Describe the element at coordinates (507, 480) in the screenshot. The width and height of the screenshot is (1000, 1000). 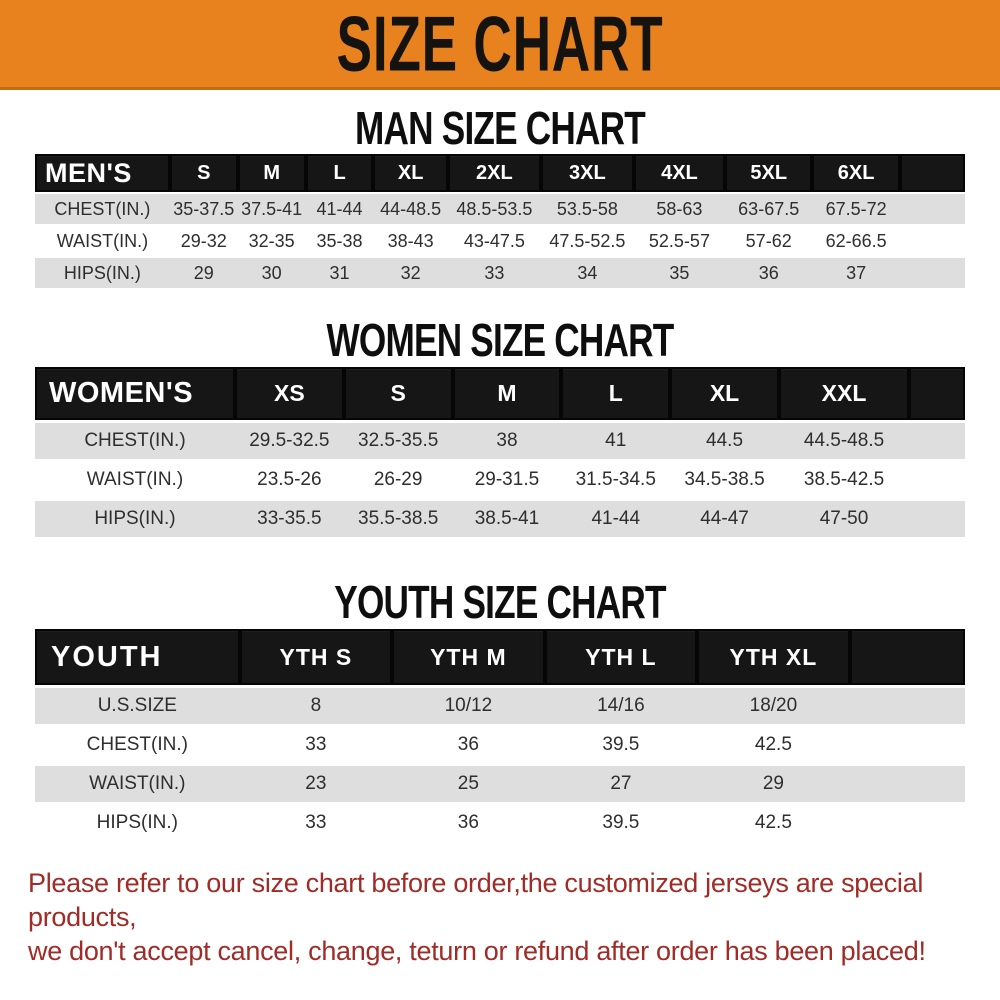
I see `size-value: 29-31.5` at that location.